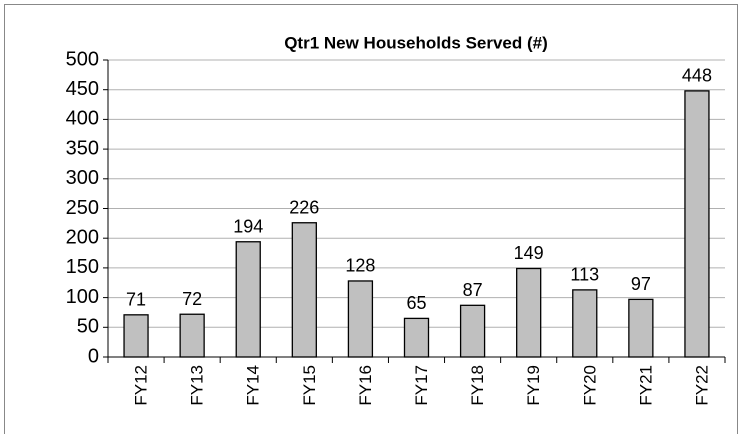 This screenshot has width=742, height=434. I want to click on y-tick-label: 50, so click(88, 327).